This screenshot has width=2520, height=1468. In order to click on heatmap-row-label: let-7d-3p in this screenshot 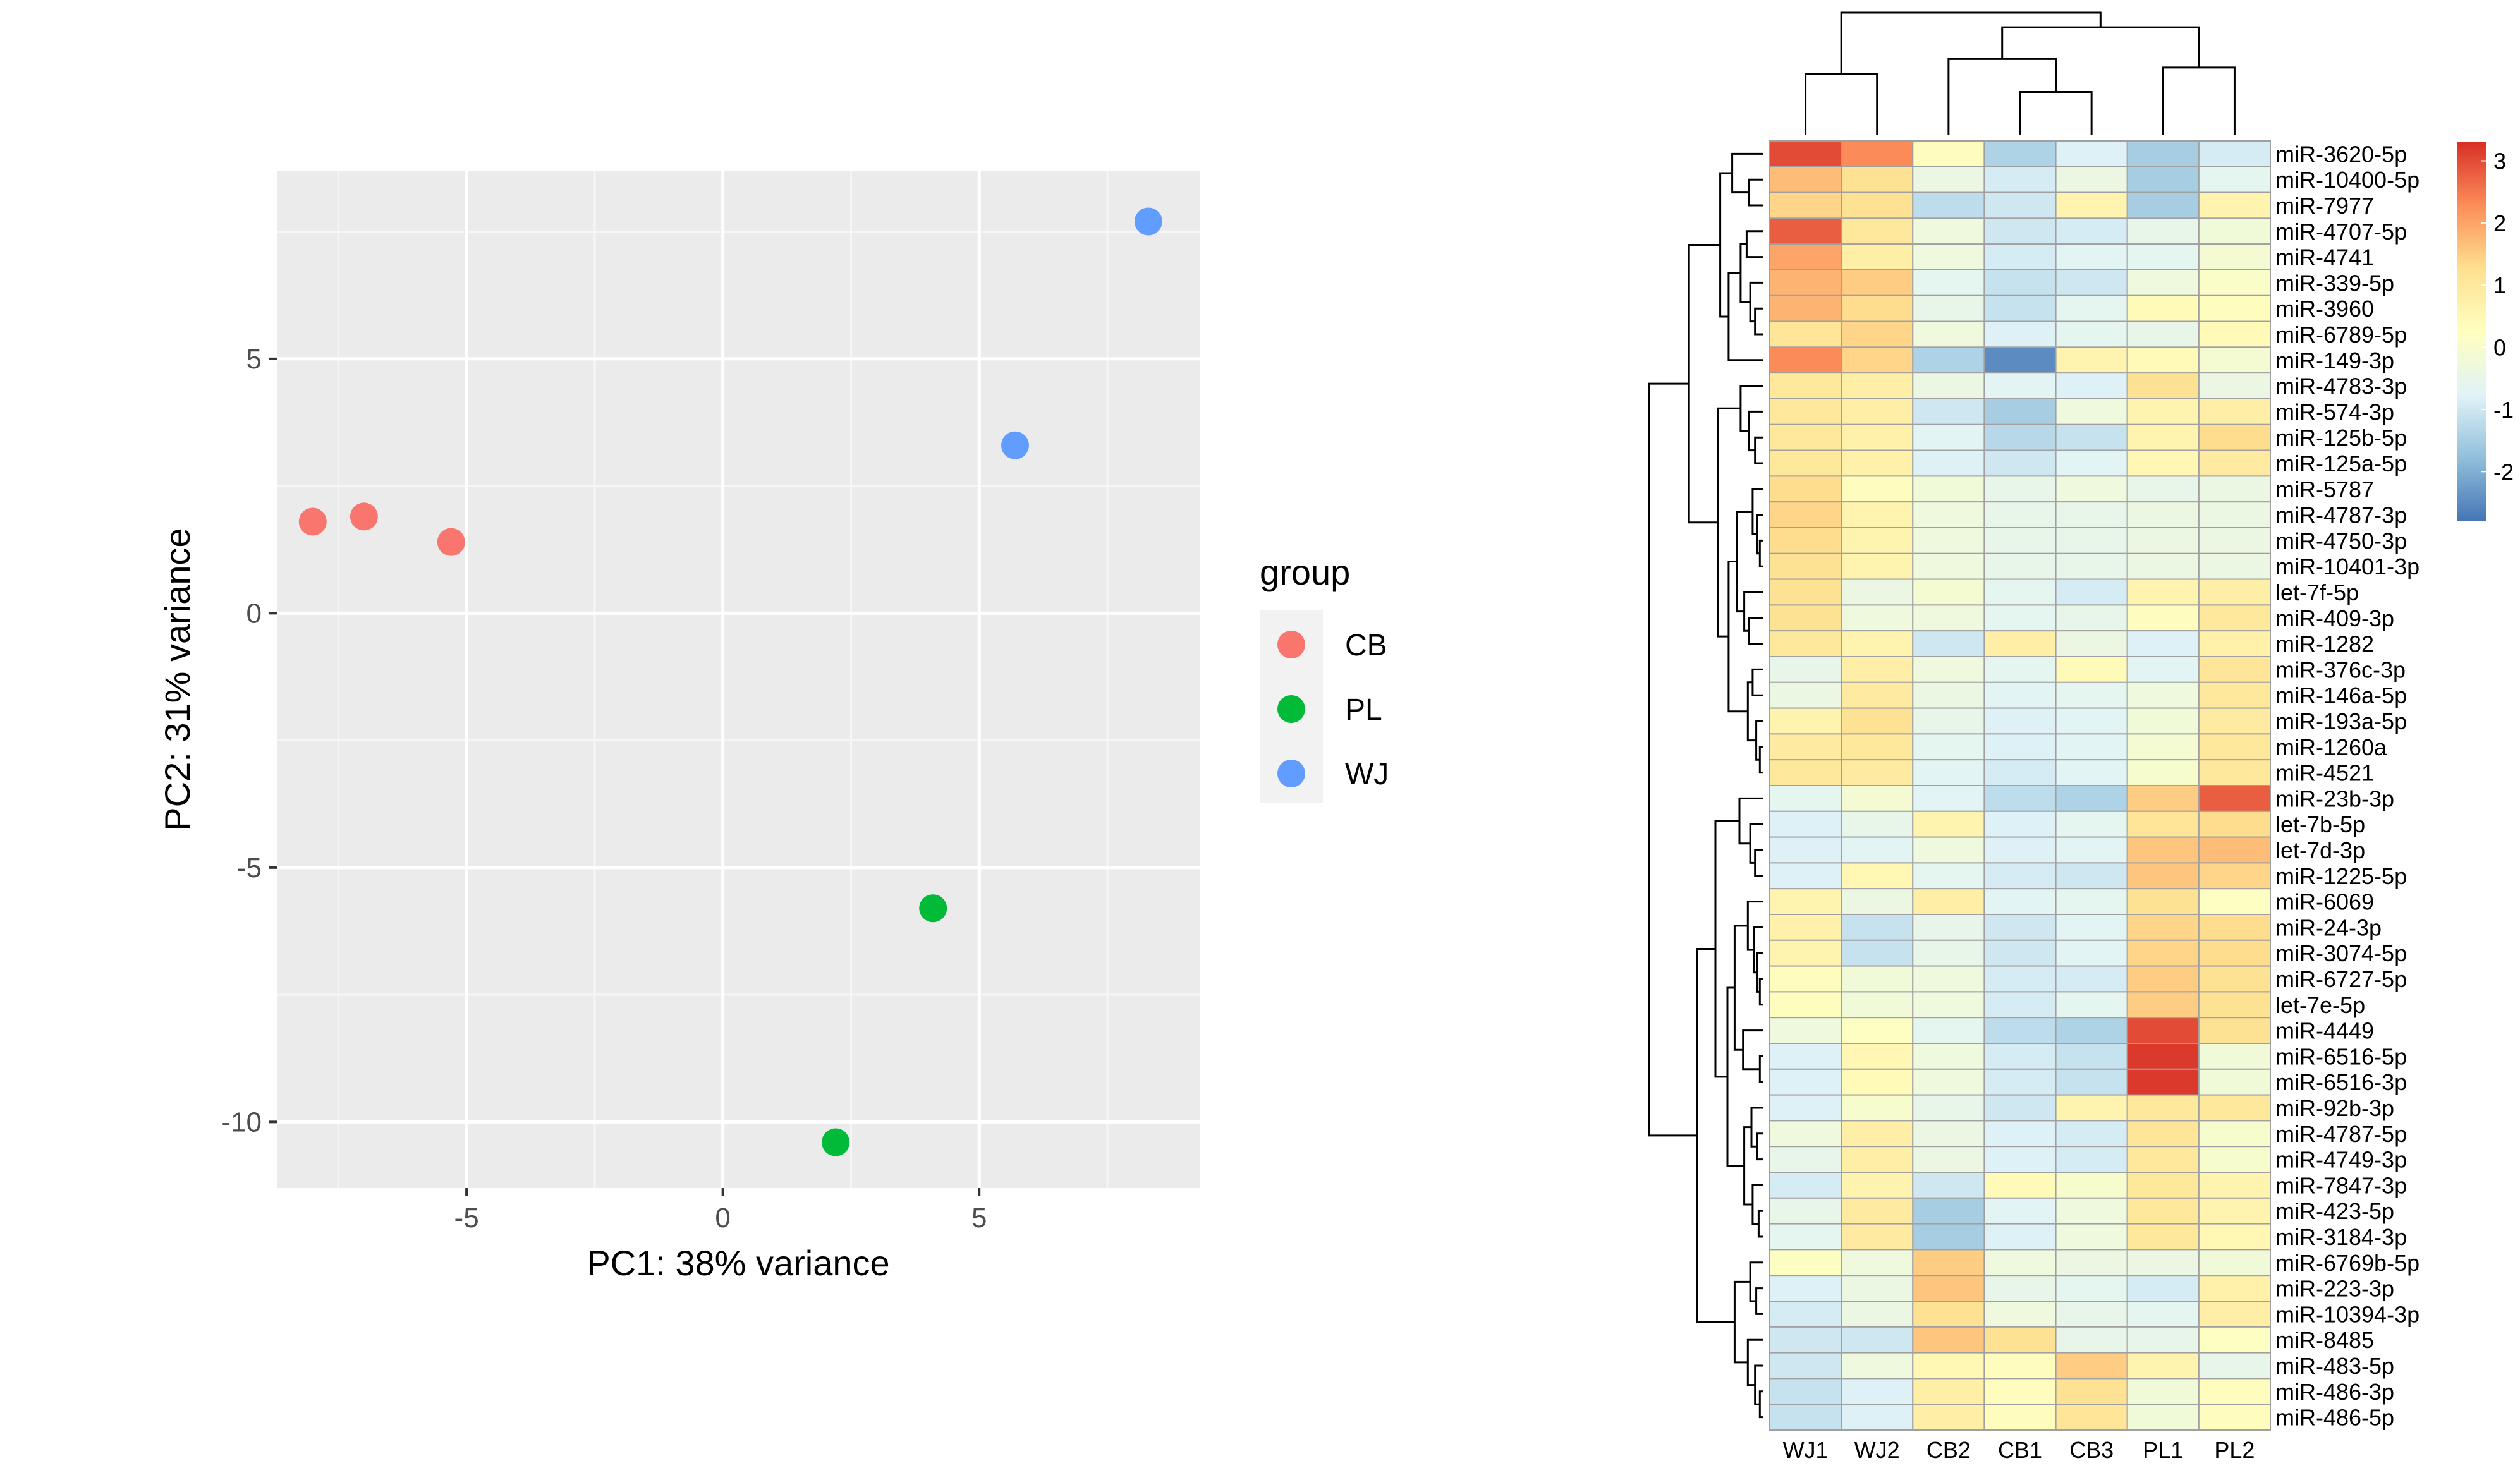, I will do `click(2320, 850)`.